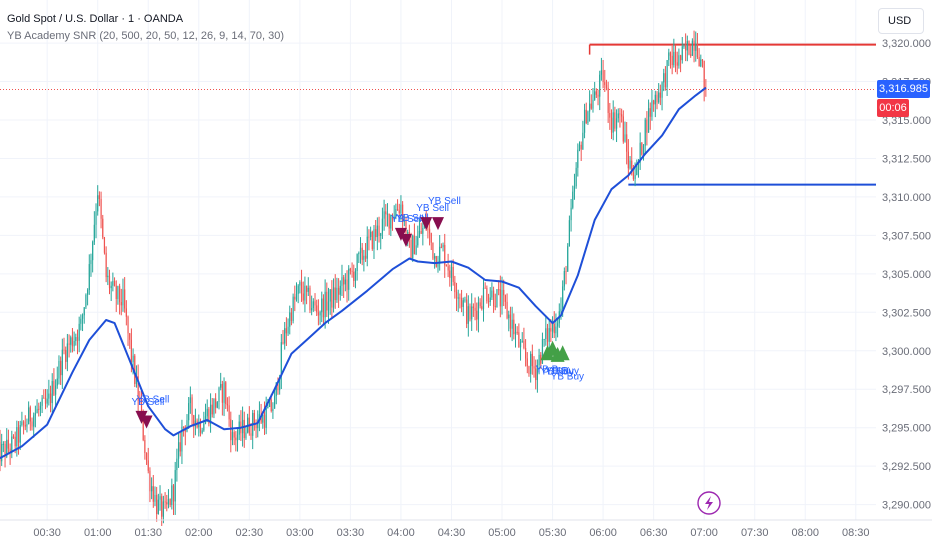 The image size is (932, 550). Describe the element at coordinates (709, 503) in the screenshot. I see `lightning-icon` at that location.